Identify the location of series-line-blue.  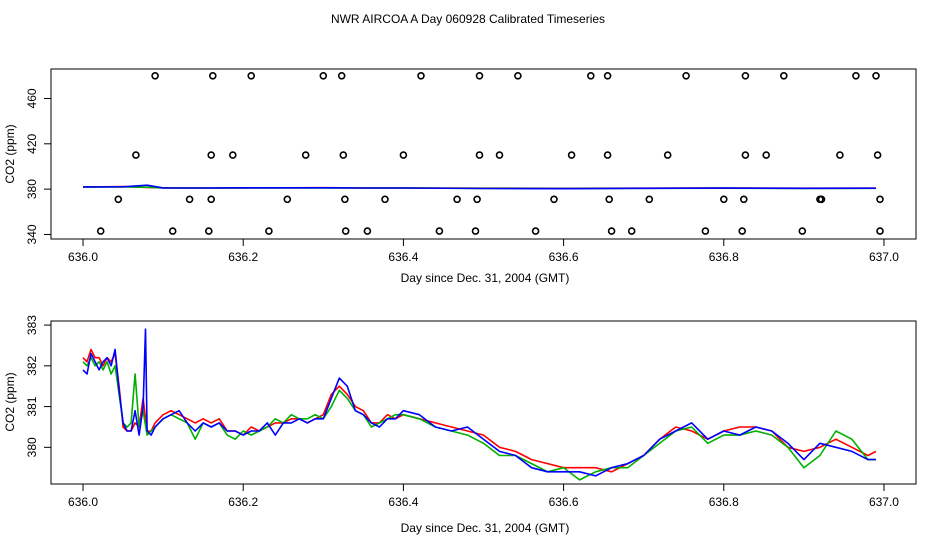
(479, 187).